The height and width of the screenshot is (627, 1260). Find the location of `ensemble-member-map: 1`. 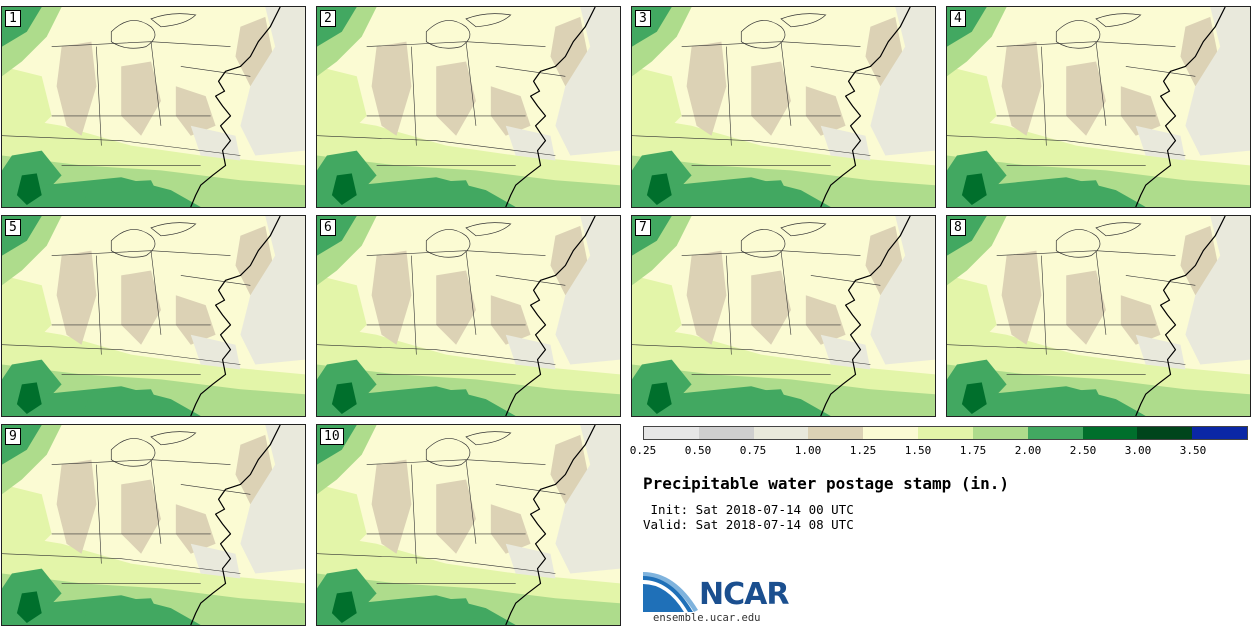

ensemble-member-map: 1 is located at coordinates (153, 107).